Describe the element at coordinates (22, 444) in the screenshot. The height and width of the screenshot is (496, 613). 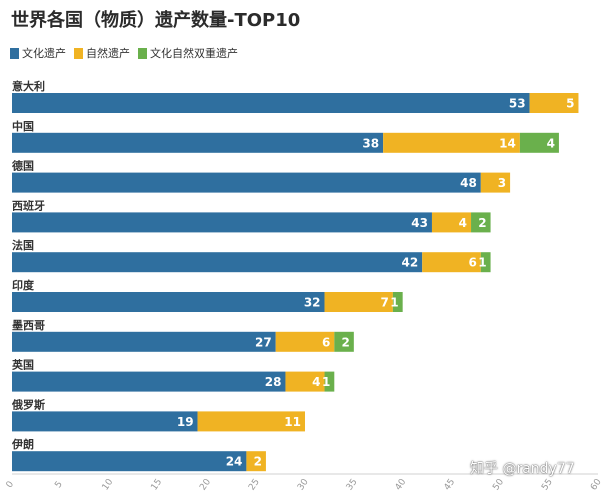
I see `category-label: 伊朗` at that location.